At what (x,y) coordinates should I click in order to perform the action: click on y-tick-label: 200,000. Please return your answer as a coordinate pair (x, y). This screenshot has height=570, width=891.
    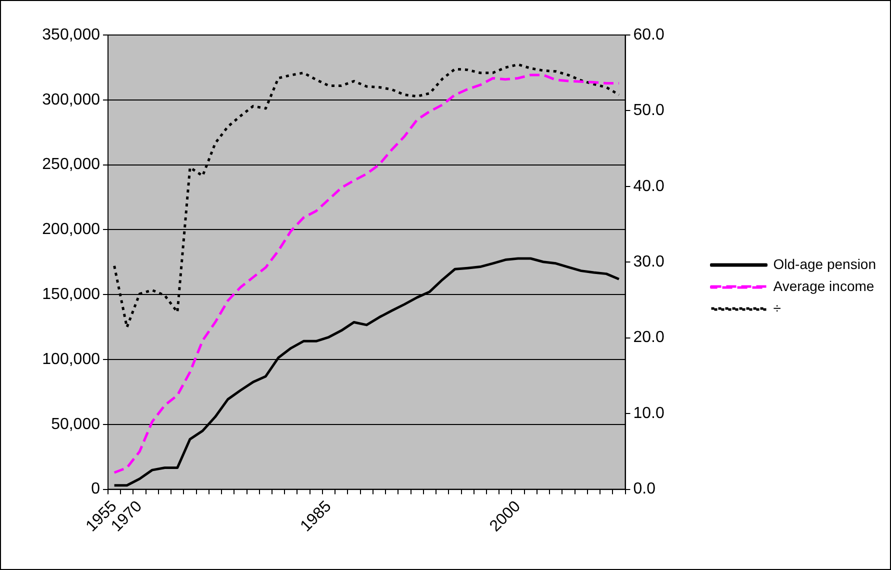
    Looking at the image, I should click on (71, 229).